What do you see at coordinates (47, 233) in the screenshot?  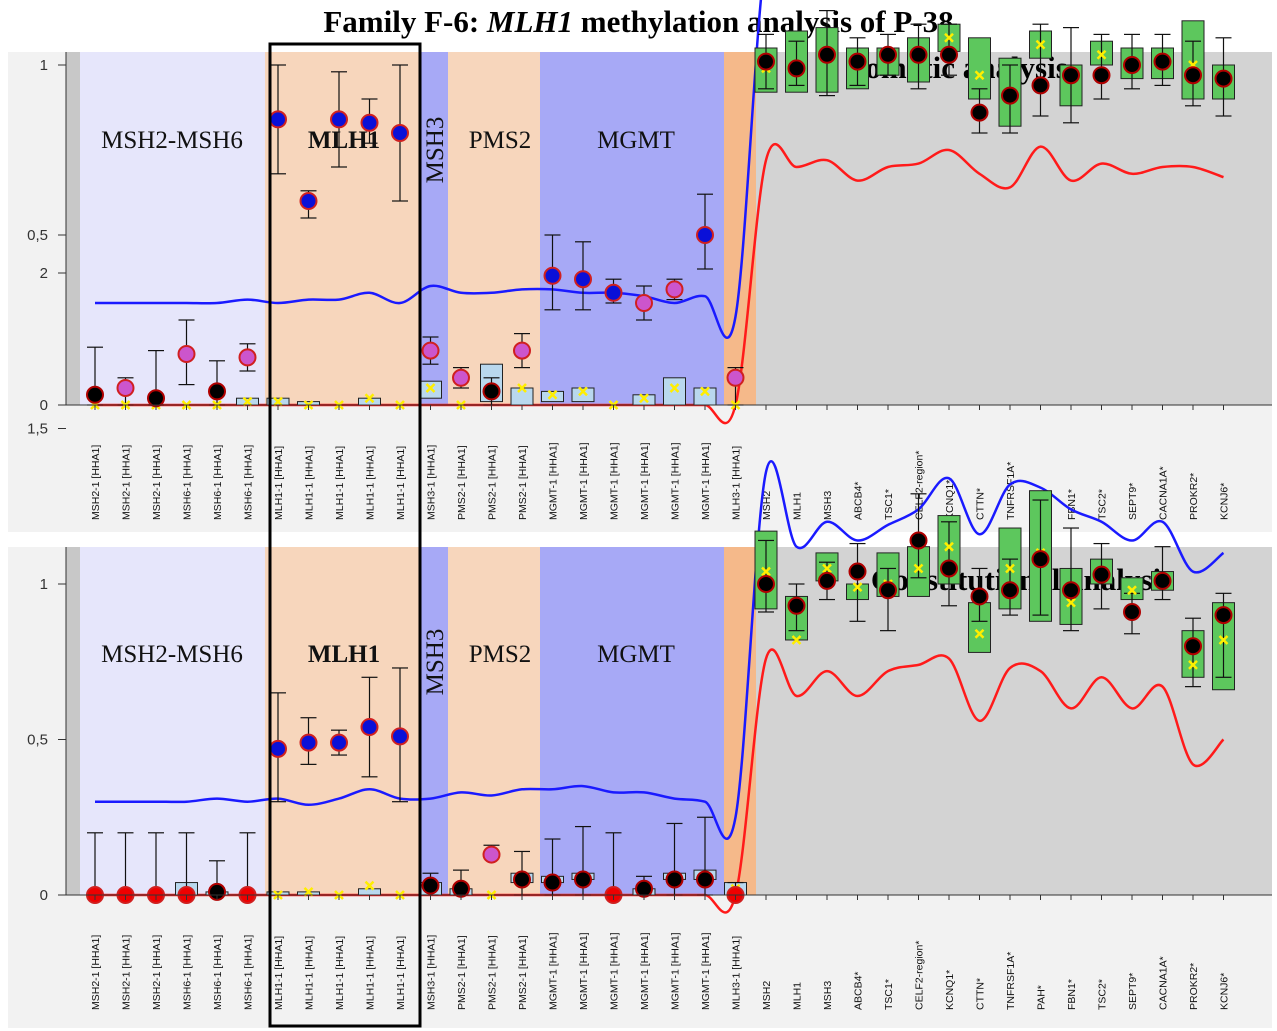 I see `y-axis: 00,511,52` at bounding box center [47, 233].